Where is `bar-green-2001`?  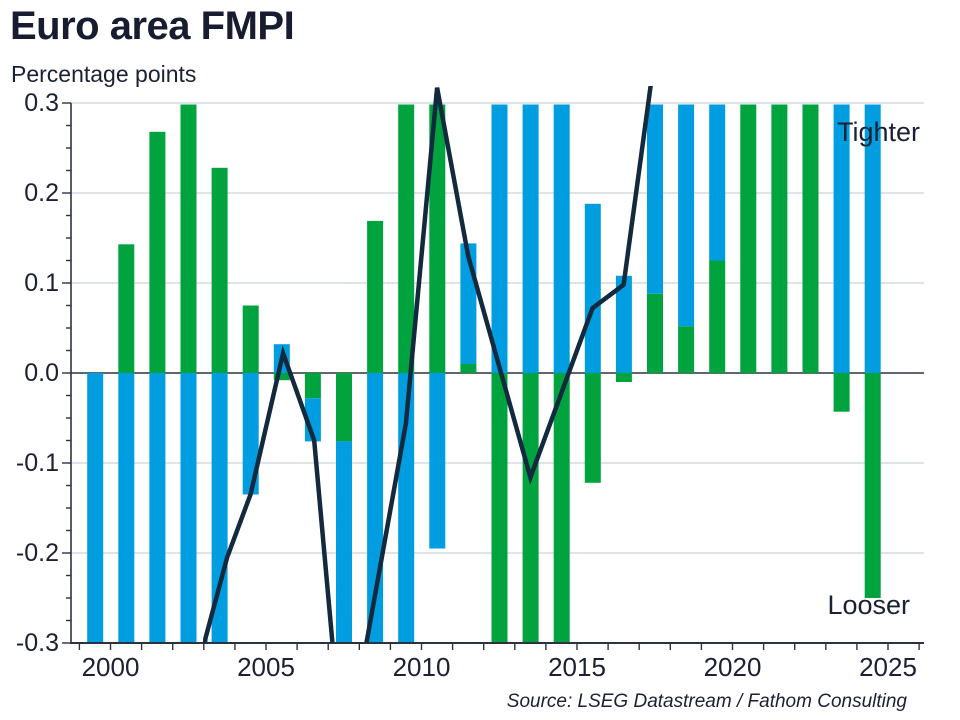 bar-green-2001 is located at coordinates (157, 252).